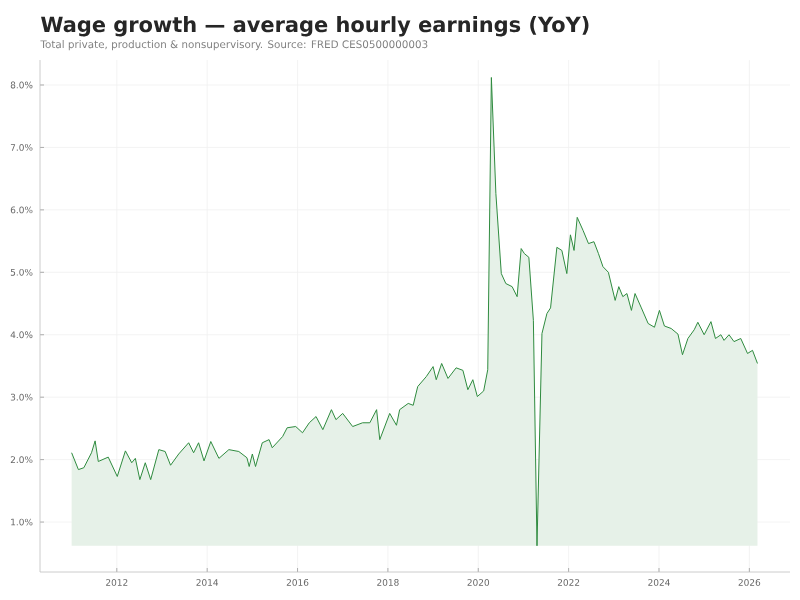 The width and height of the screenshot is (800, 600). What do you see at coordinates (315, 26) in the screenshot?
I see `chart-title: Wage growth — average hourly earnings (YoY)` at bounding box center [315, 26].